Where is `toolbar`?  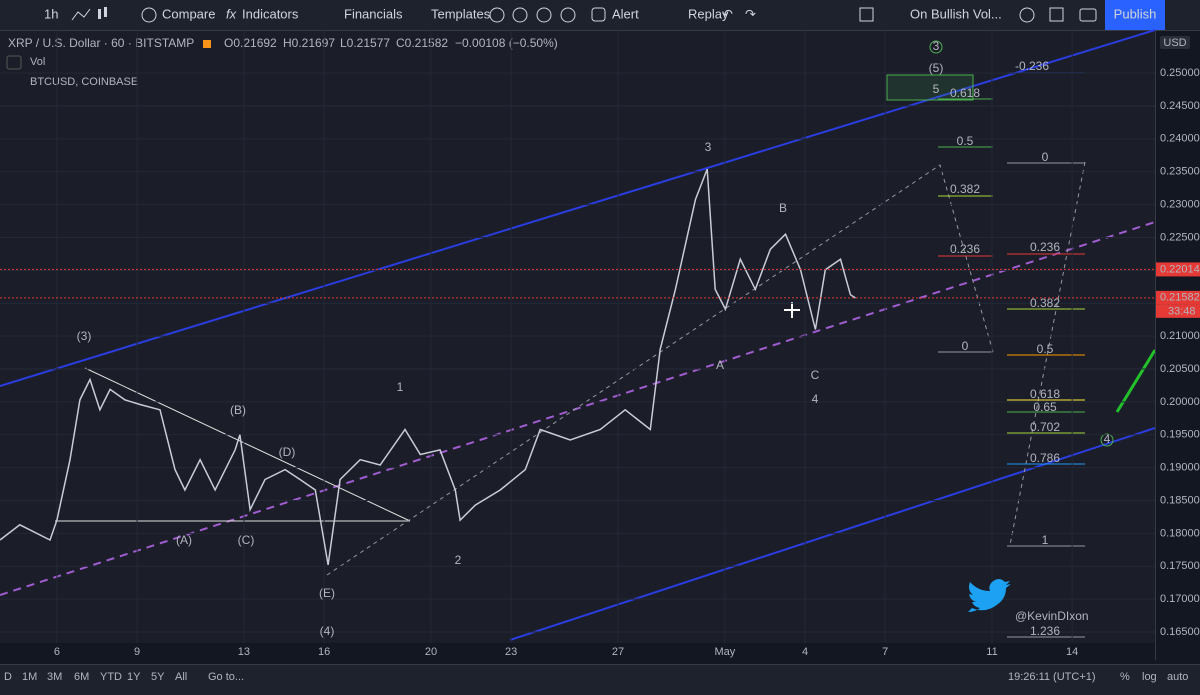 toolbar is located at coordinates (600, 15).